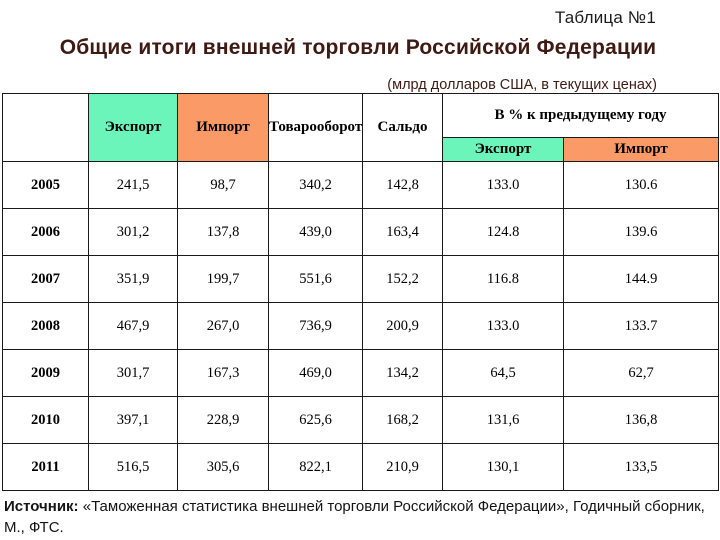 The width and height of the screenshot is (720, 540). I want to click on pct-export-cell: 116.8, so click(503, 279).